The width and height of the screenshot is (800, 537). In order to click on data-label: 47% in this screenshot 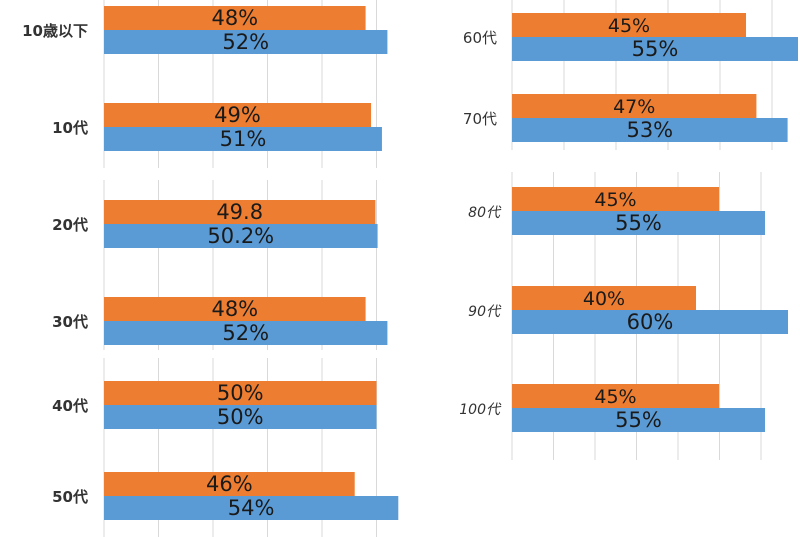, I will do `click(634, 107)`.